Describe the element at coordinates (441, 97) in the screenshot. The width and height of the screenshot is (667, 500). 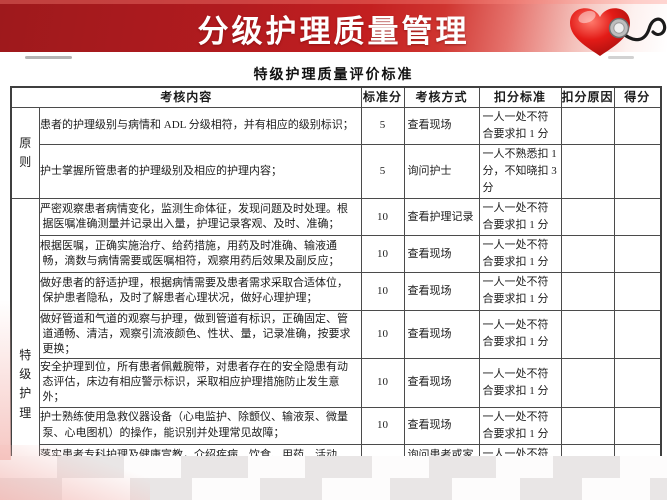
I see `col-header-method: 考核方式` at that location.